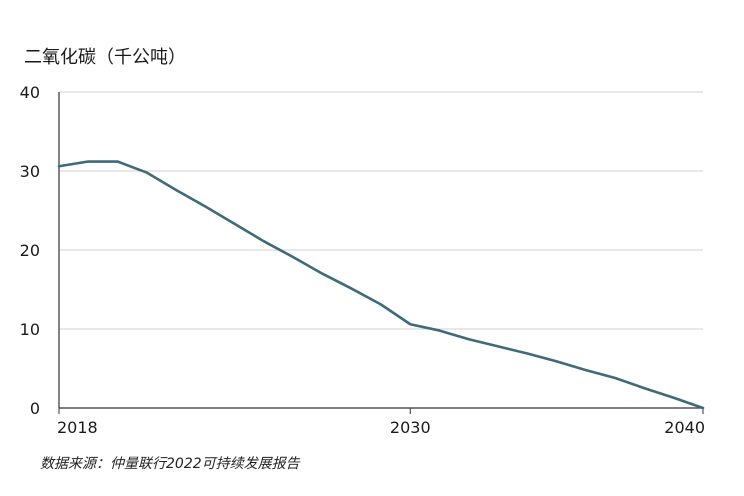 This screenshot has width=744, height=496. Describe the element at coordinates (30, 329) in the screenshot. I see `y-tick-label: 10` at that location.